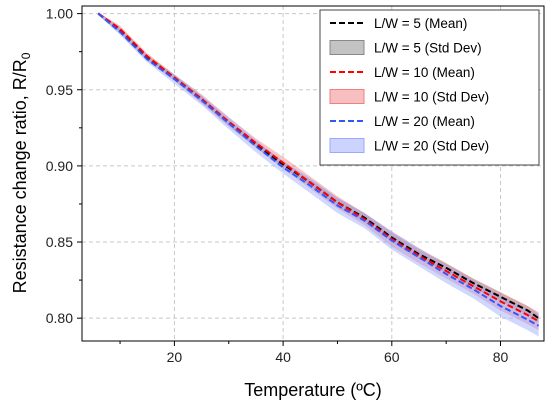 Image resolution: width=550 pixels, height=408 pixels. Describe the element at coordinates (59, 14) in the screenshot. I see `y-tick-label: 1.00` at that location.